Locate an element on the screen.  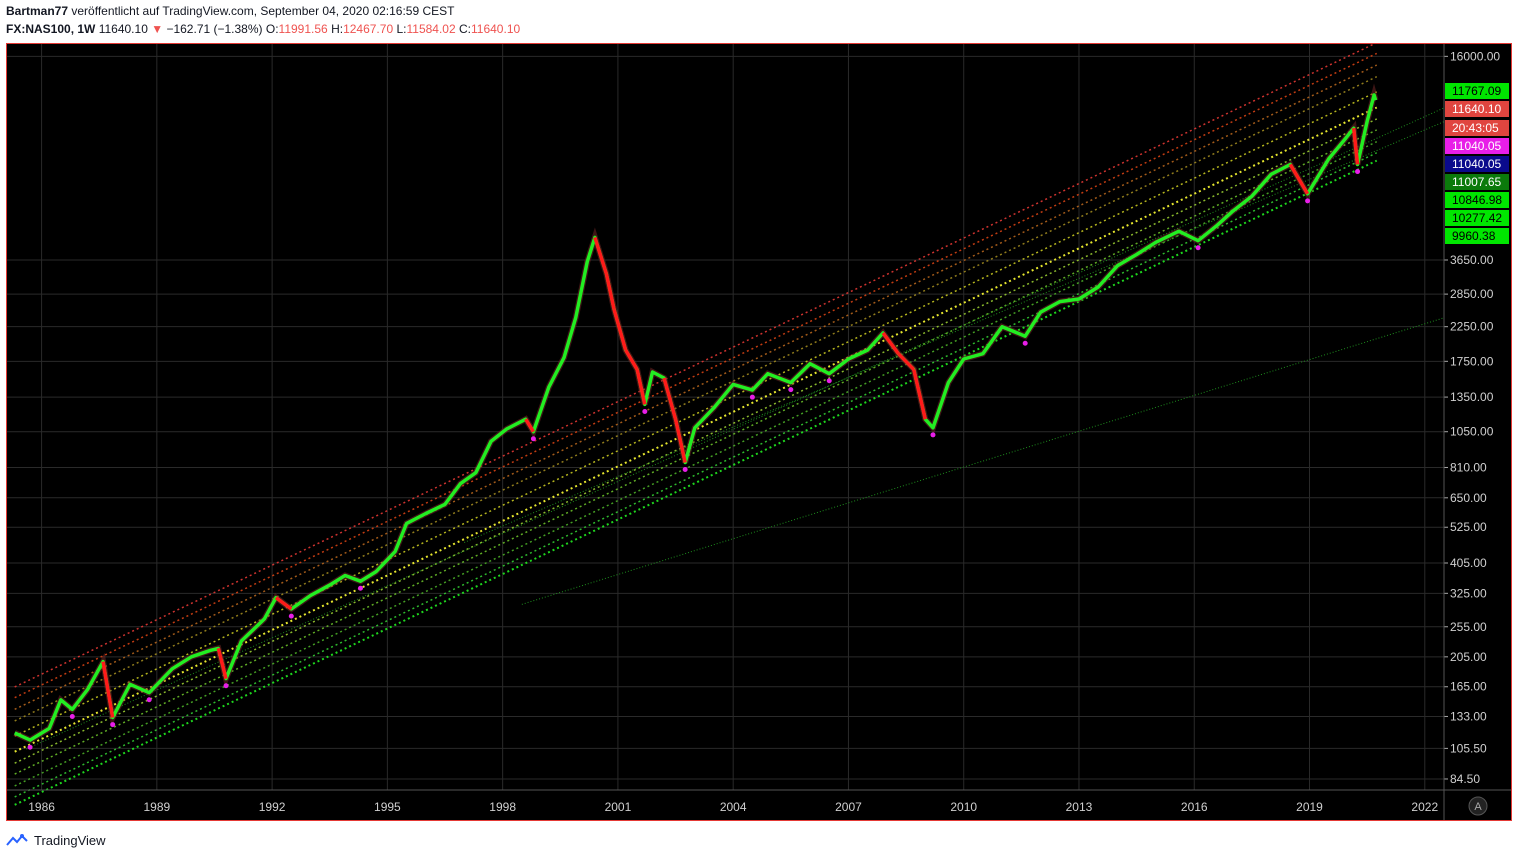
y-tick-label: 205.00 is located at coordinates (1468, 657).